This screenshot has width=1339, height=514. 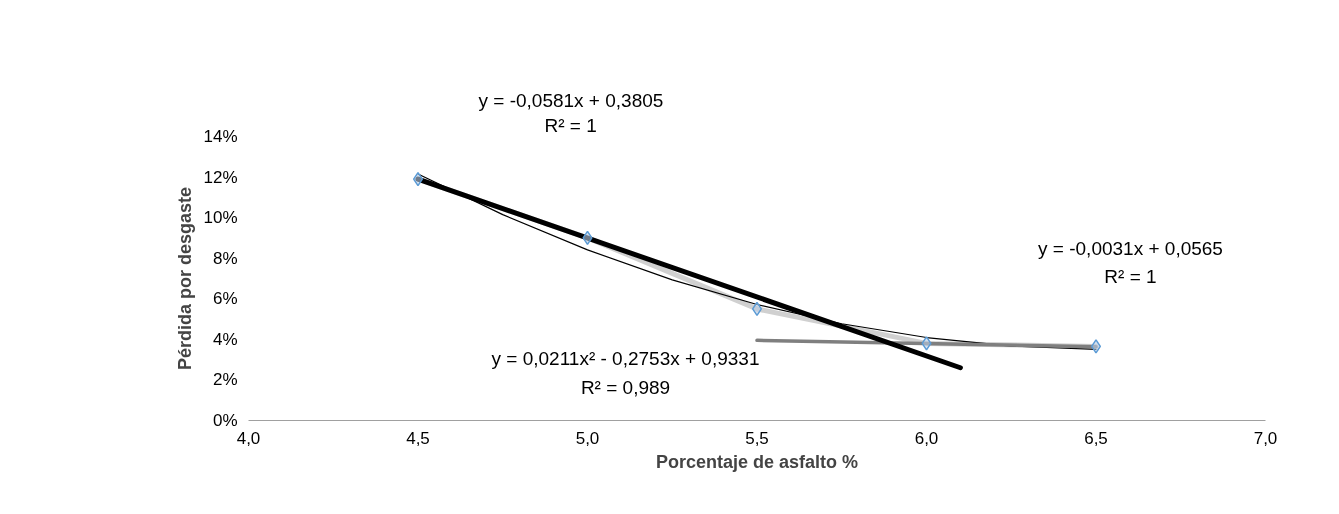 What do you see at coordinates (220, 136) in the screenshot?
I see `y-tick-label: 14%` at bounding box center [220, 136].